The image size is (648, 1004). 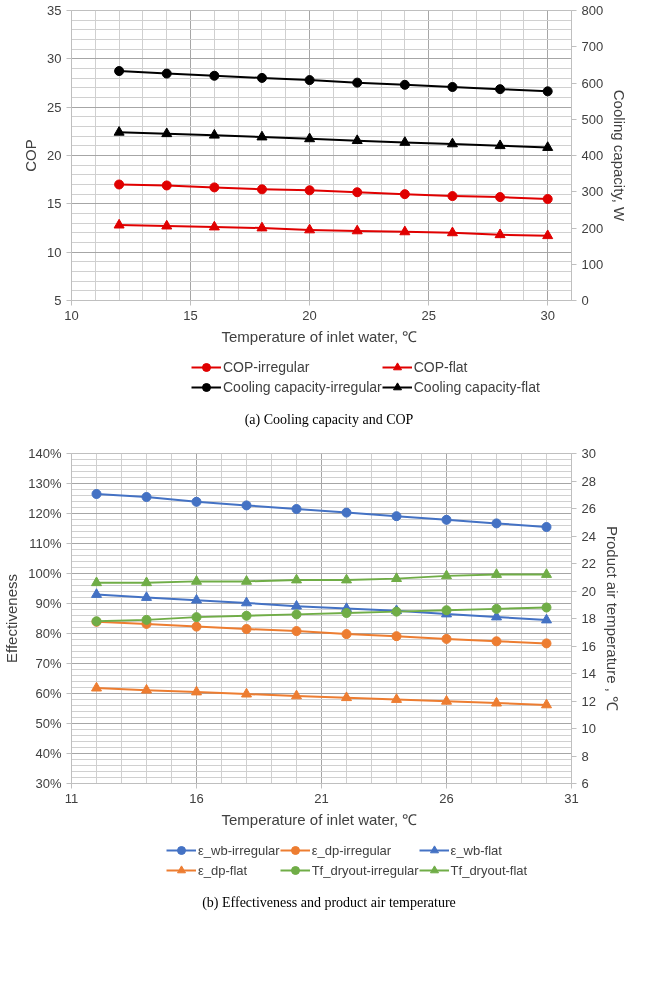 I want to click on y-tick-label: 100%, so click(x=45, y=573).